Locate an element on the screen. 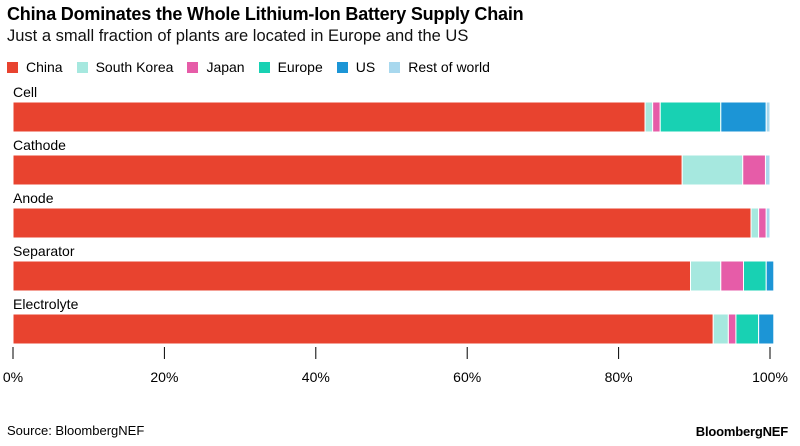  bar-segment-electrolyte-china is located at coordinates (363, 329).